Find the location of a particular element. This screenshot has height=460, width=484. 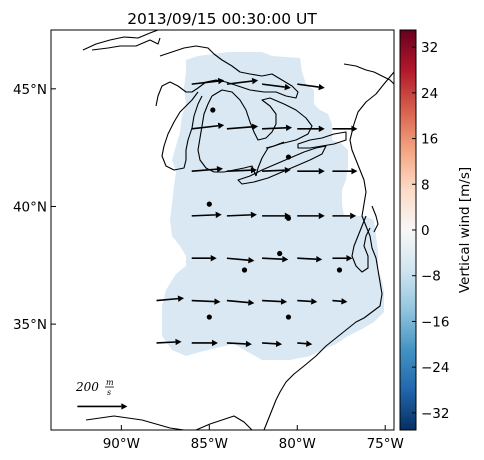

colorbar-tick-label: −16 is located at coordinates (435, 322).